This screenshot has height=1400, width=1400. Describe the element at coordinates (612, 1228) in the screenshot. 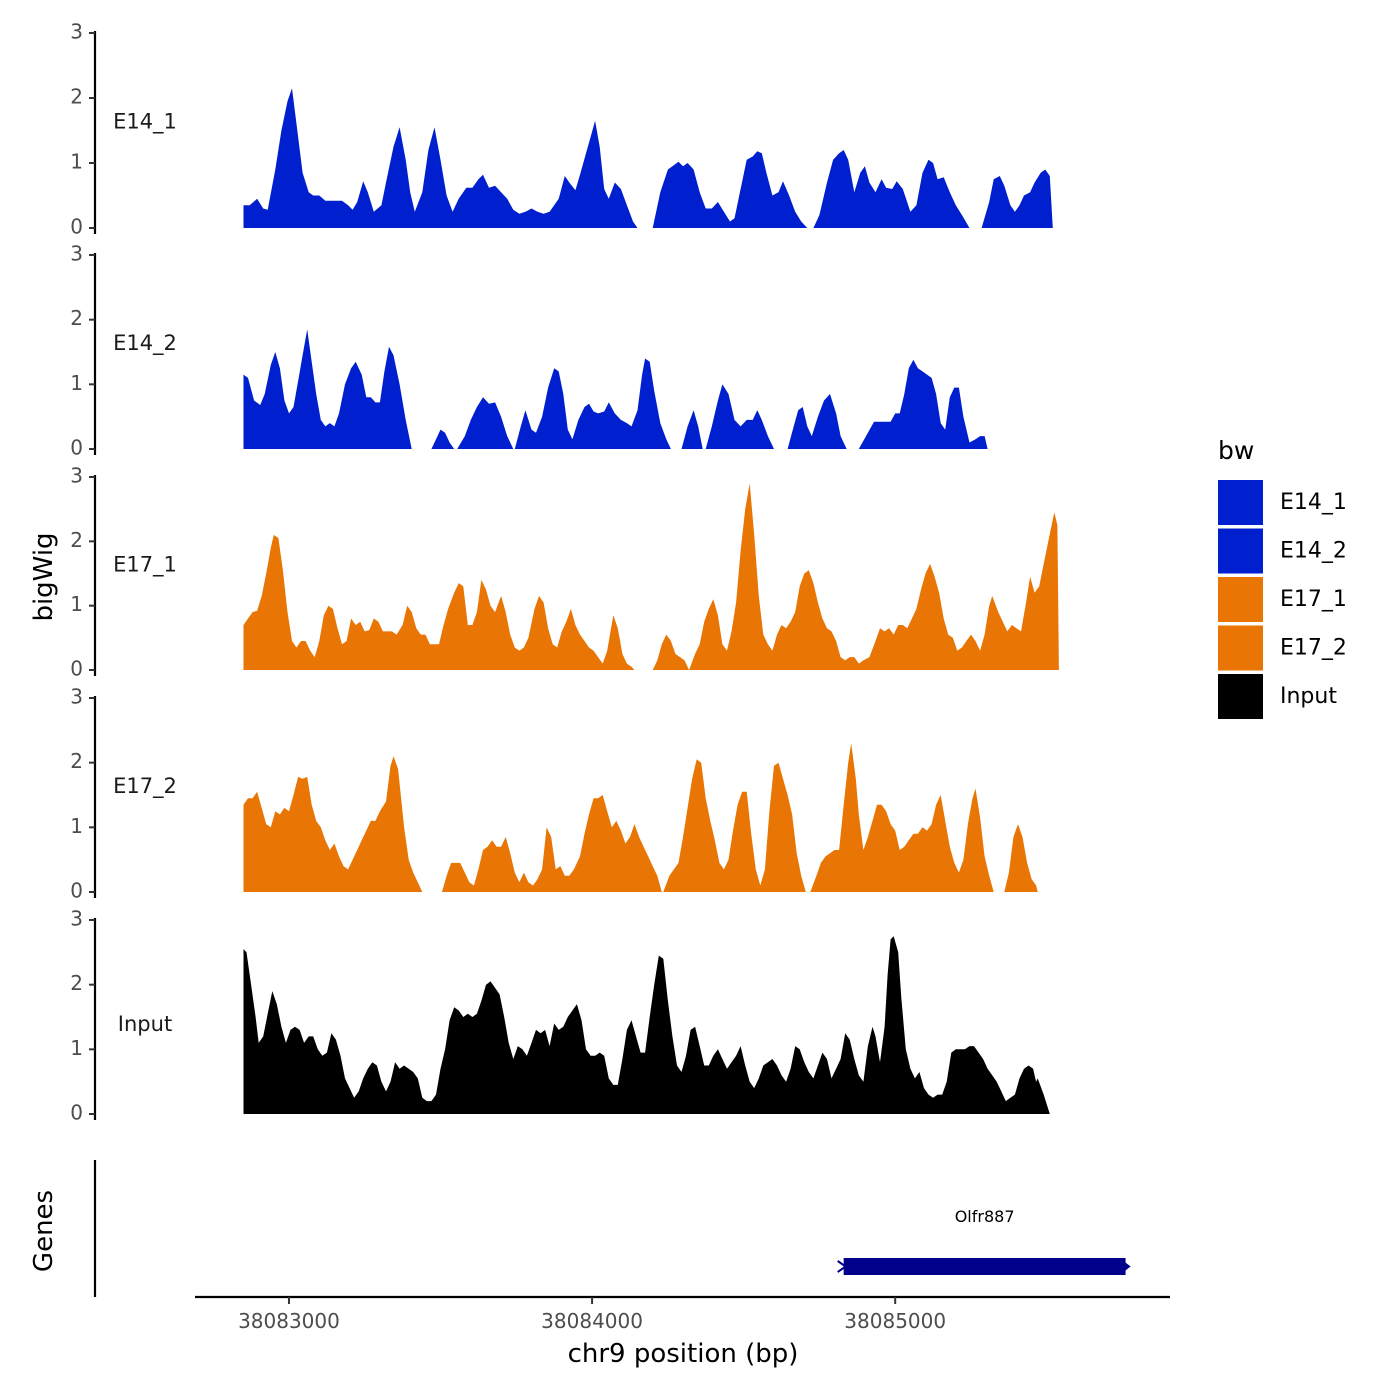

I see `gene-track: Olfr887` at that location.